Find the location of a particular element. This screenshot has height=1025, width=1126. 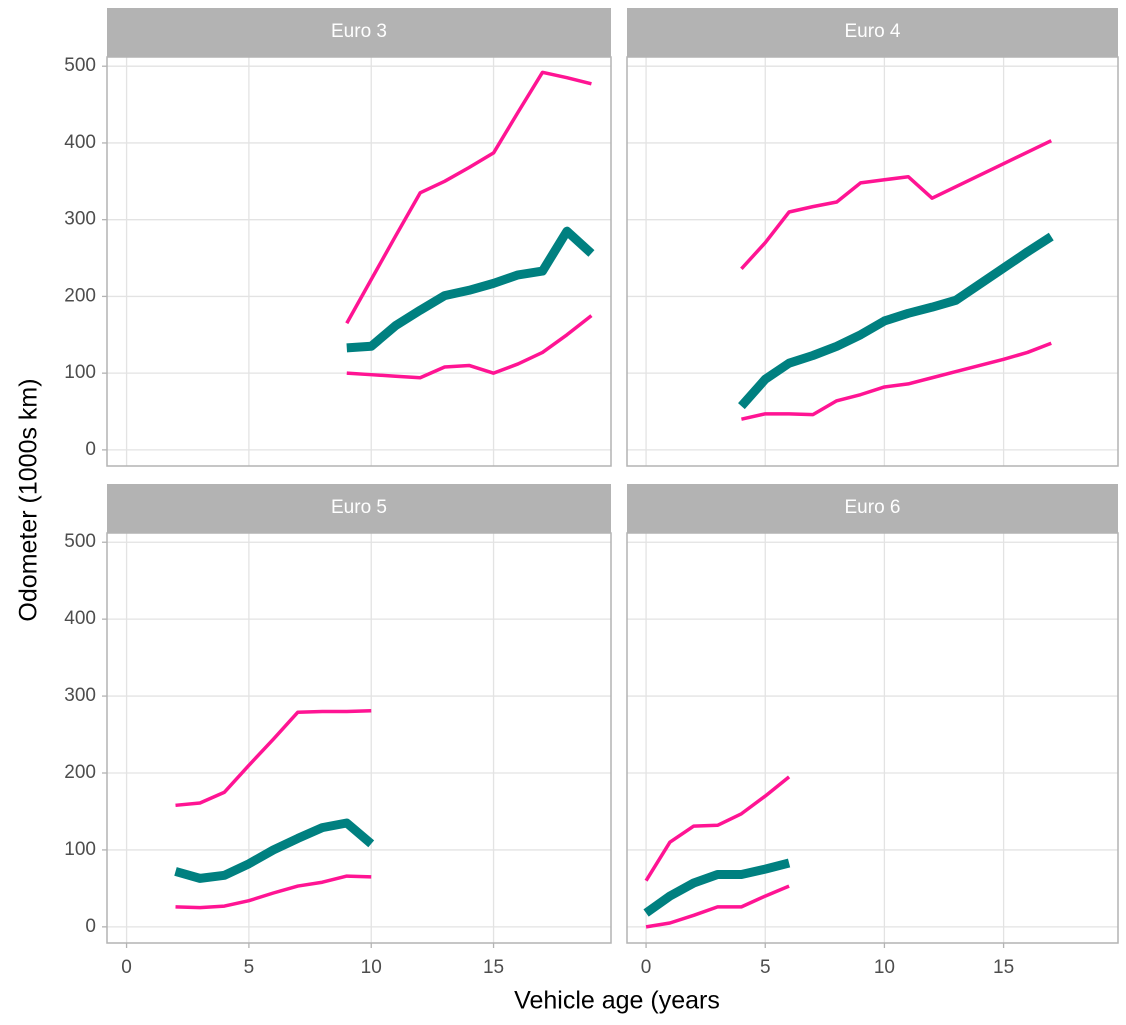

strip-label: Euro 4 is located at coordinates (873, 31).